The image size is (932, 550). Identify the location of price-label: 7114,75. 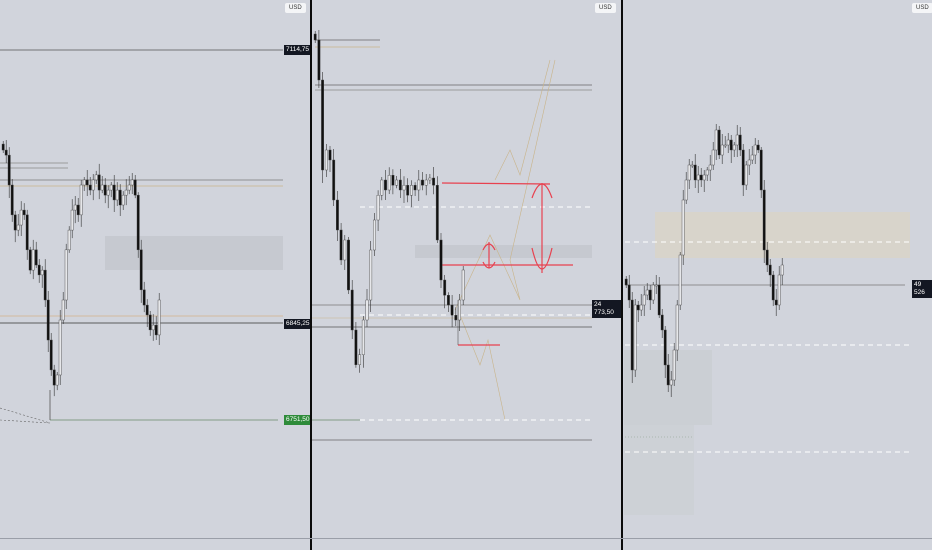
(298, 50).